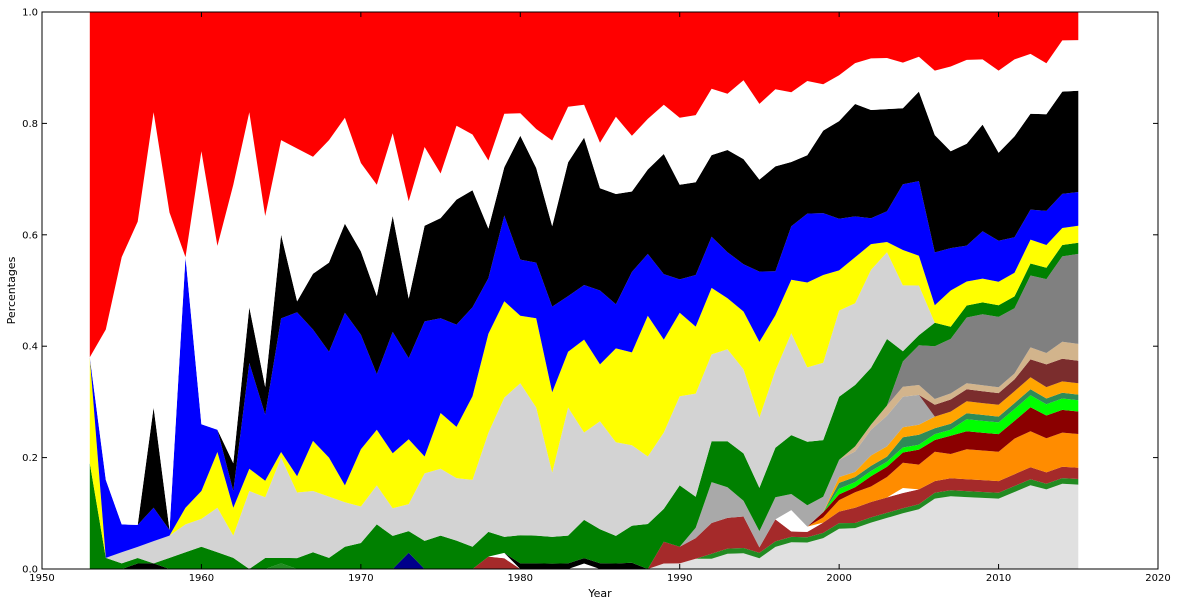  I want to click on x-tick-label: 1990, so click(679, 578).